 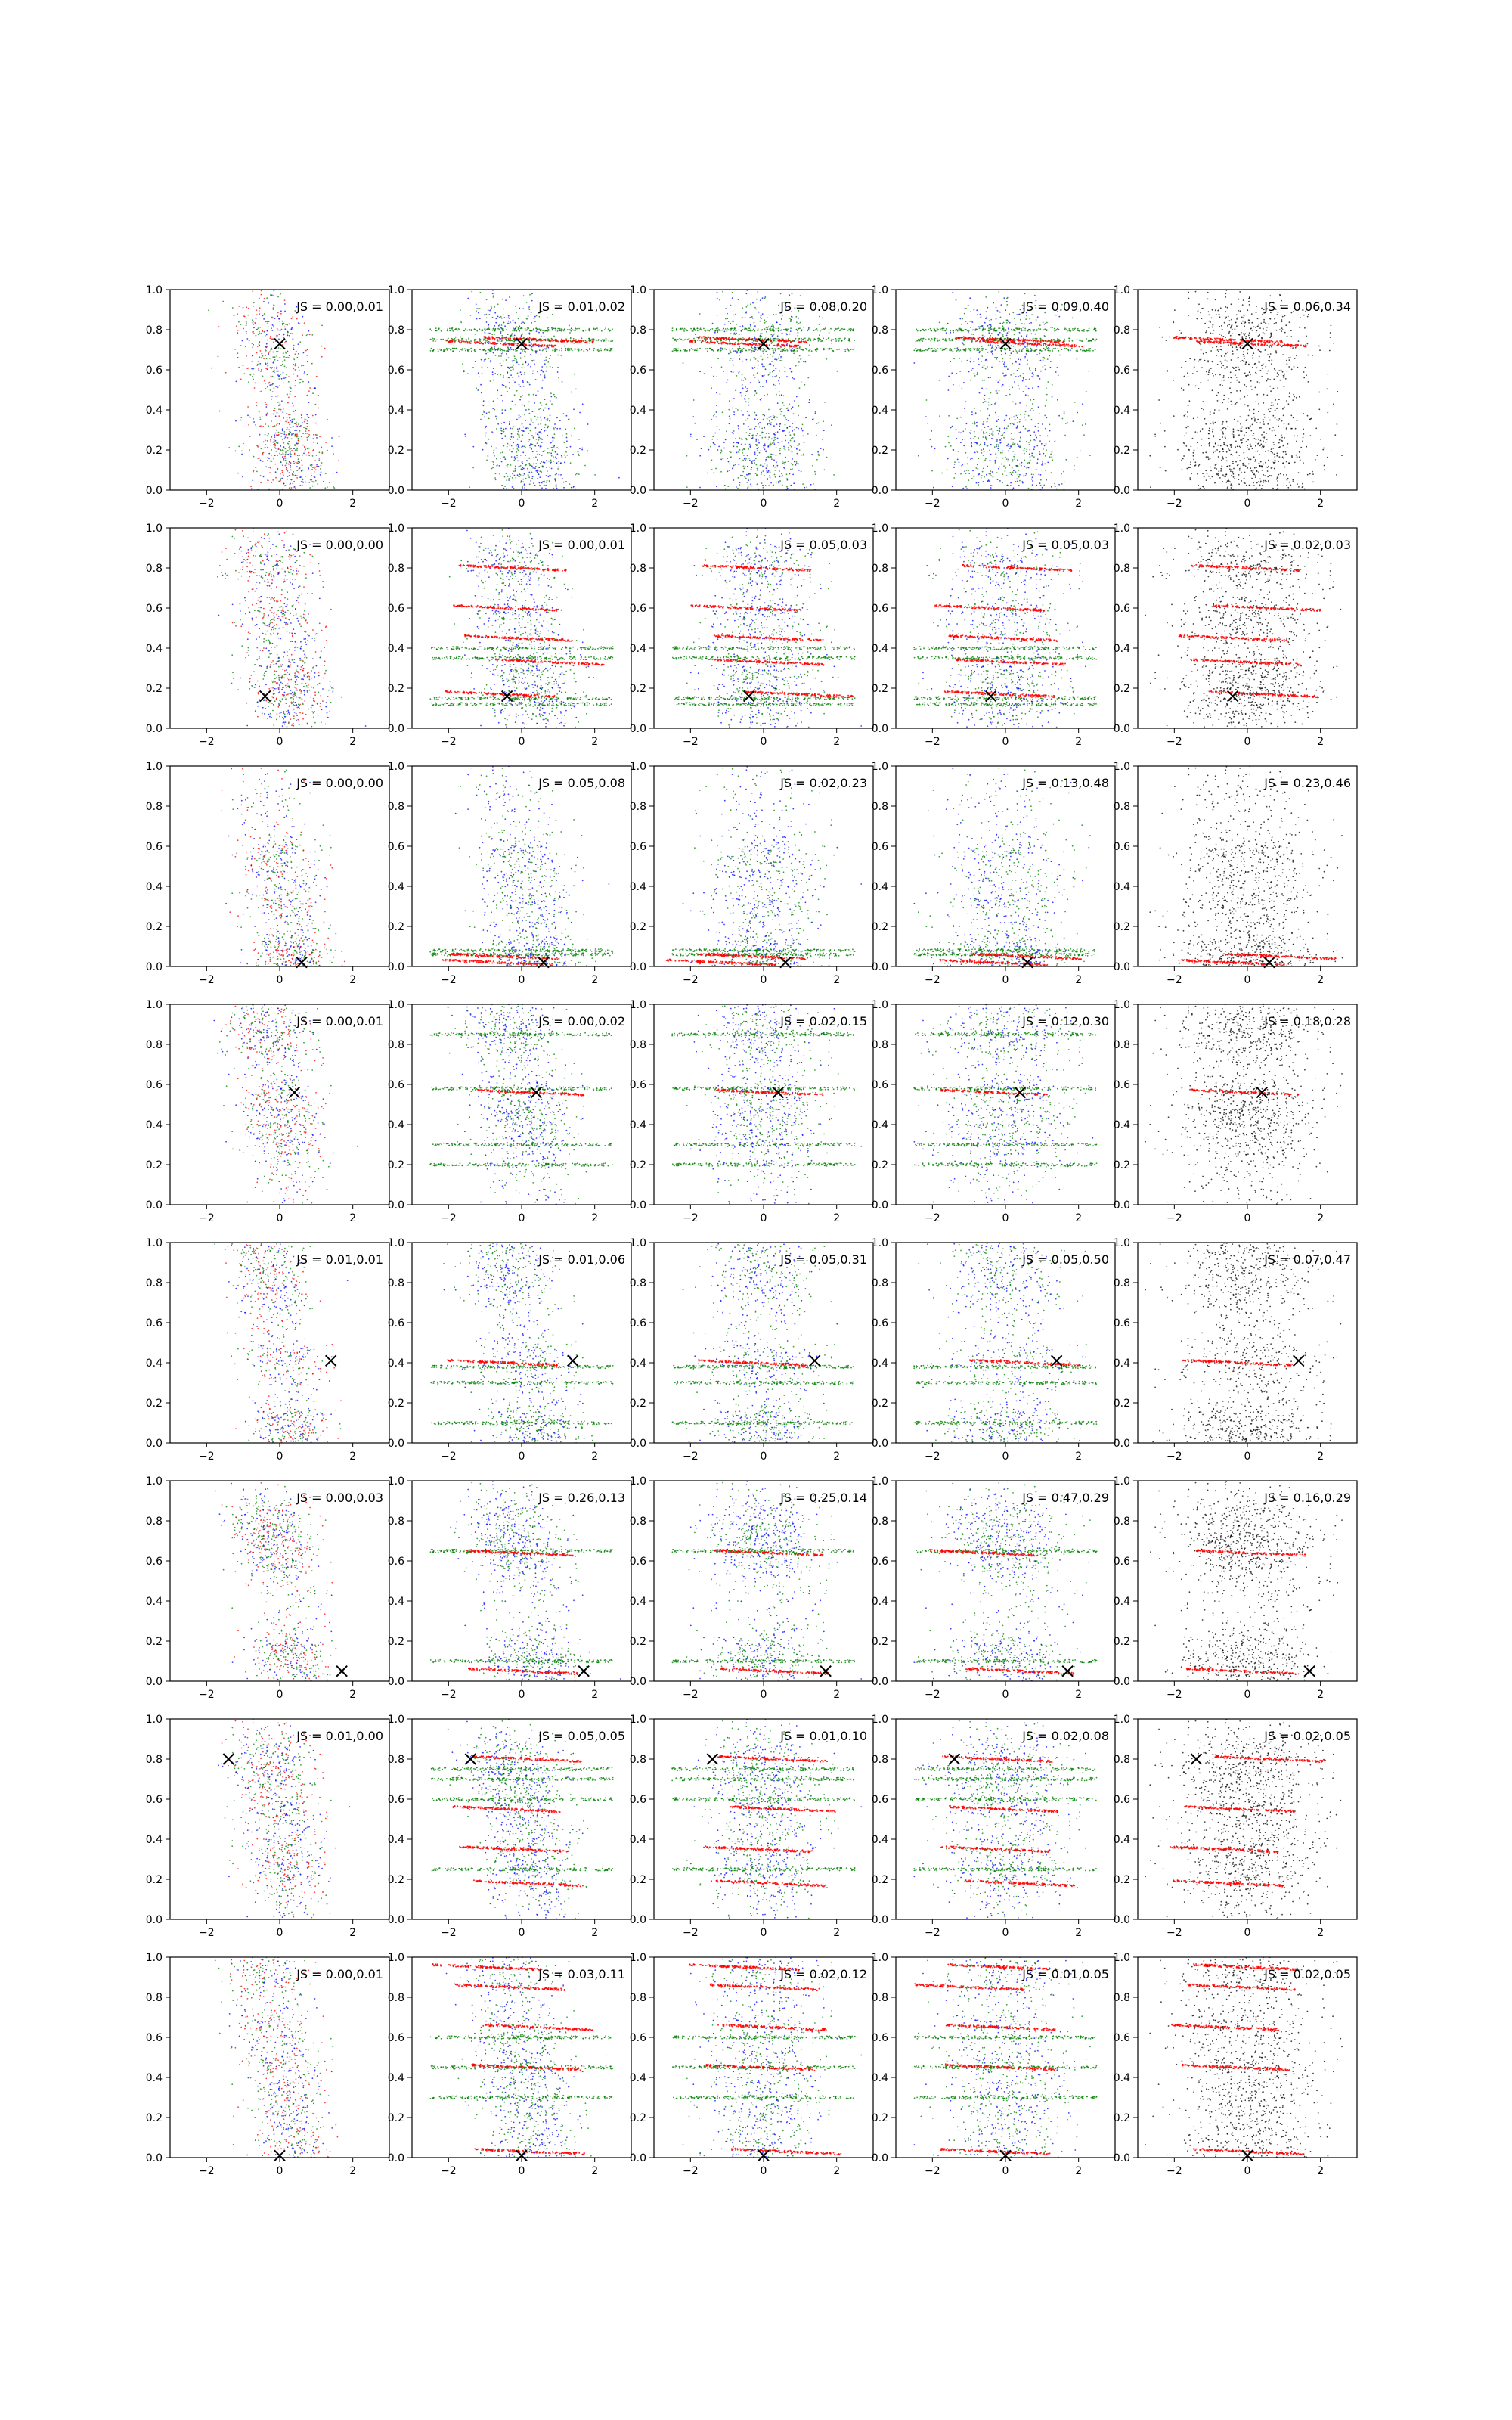 I want to click on js-label: JS = 0.08,0.20, so click(x=823, y=306).